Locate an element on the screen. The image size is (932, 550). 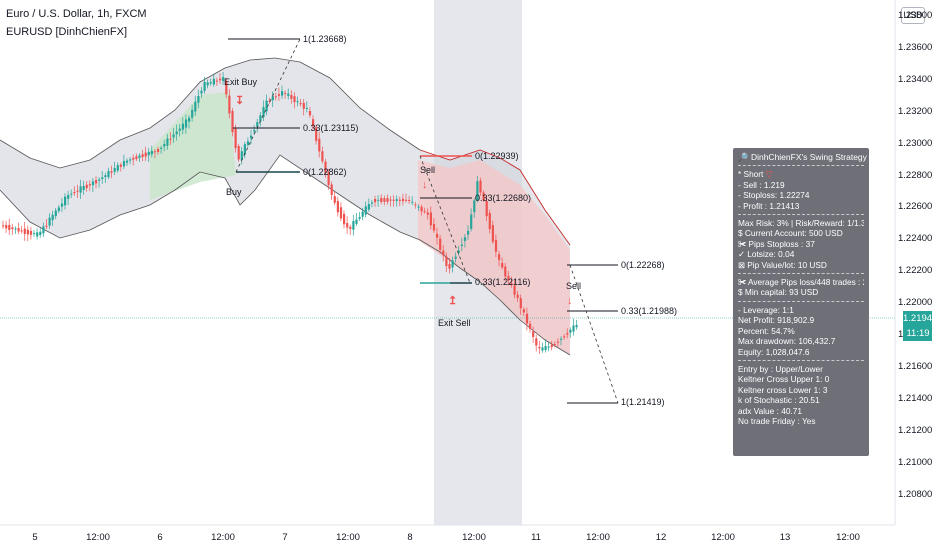
arrow-up-icon: ↥ is located at coordinates (453, 301).